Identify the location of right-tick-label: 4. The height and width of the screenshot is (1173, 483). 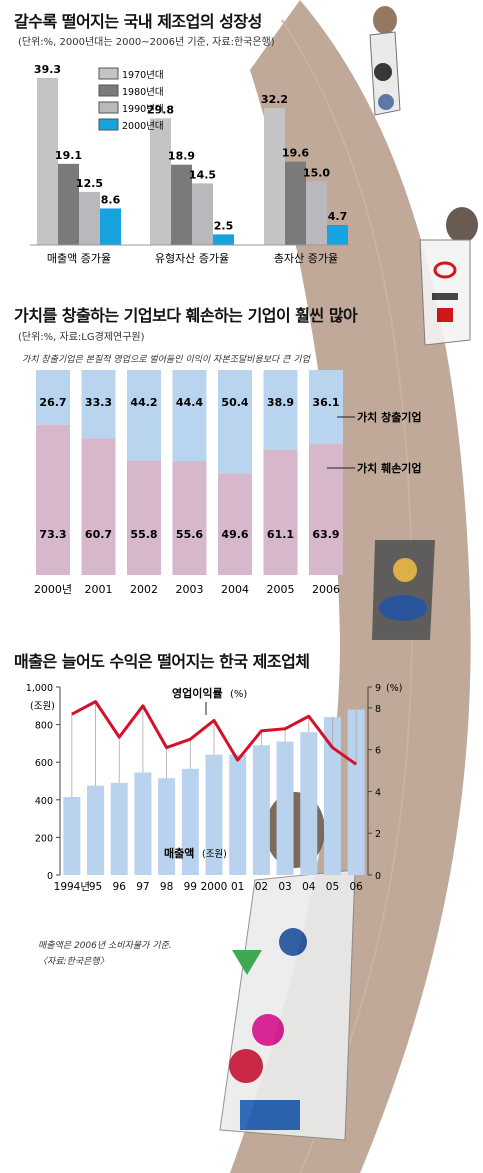
(378, 792).